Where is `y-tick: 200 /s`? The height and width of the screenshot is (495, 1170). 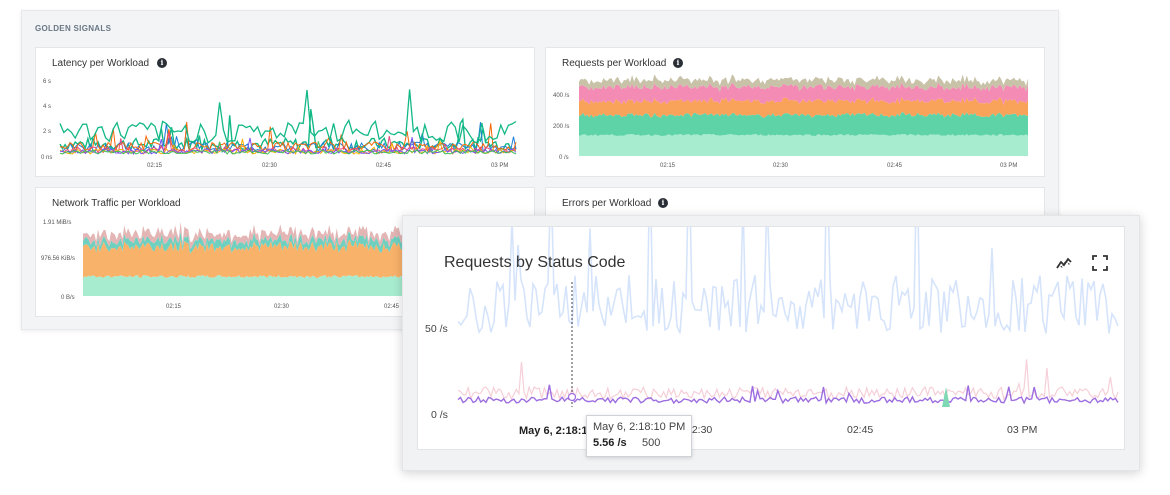 y-tick: 200 /s is located at coordinates (561, 127).